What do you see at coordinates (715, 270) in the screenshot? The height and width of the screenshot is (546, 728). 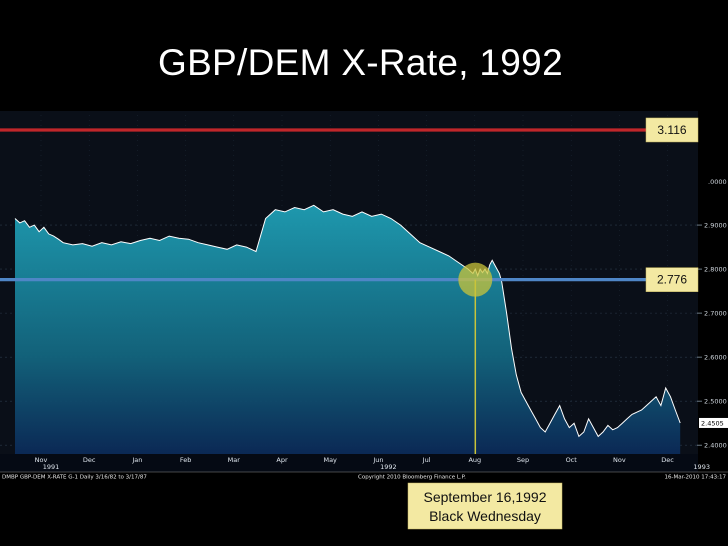 I see `y-tick-label-1: 2.8000` at bounding box center [715, 270].